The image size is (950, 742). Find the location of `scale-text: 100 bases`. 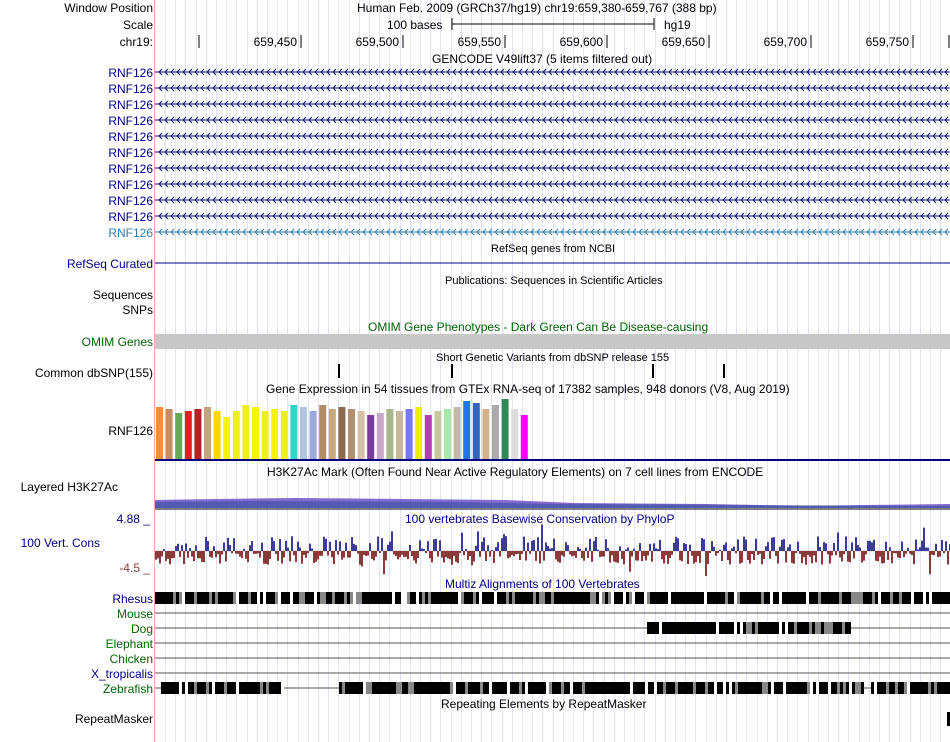

scale-text: 100 bases is located at coordinates (415, 25).